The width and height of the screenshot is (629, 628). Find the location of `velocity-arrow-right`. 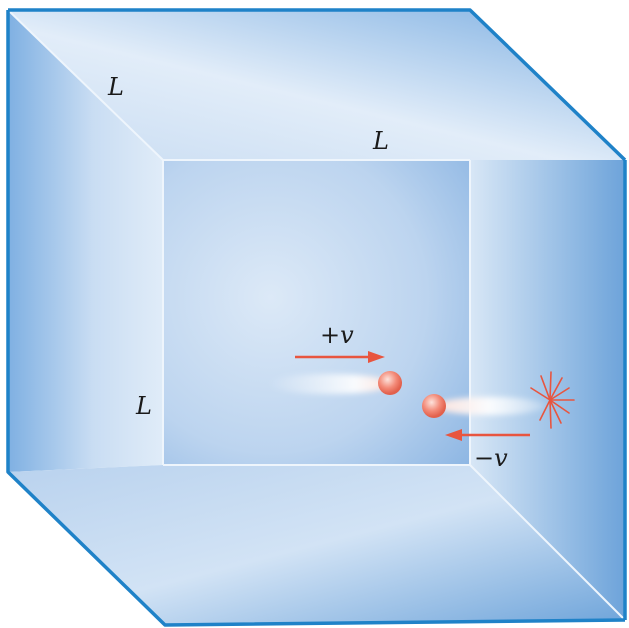

velocity-arrow-right is located at coordinates (340, 357).